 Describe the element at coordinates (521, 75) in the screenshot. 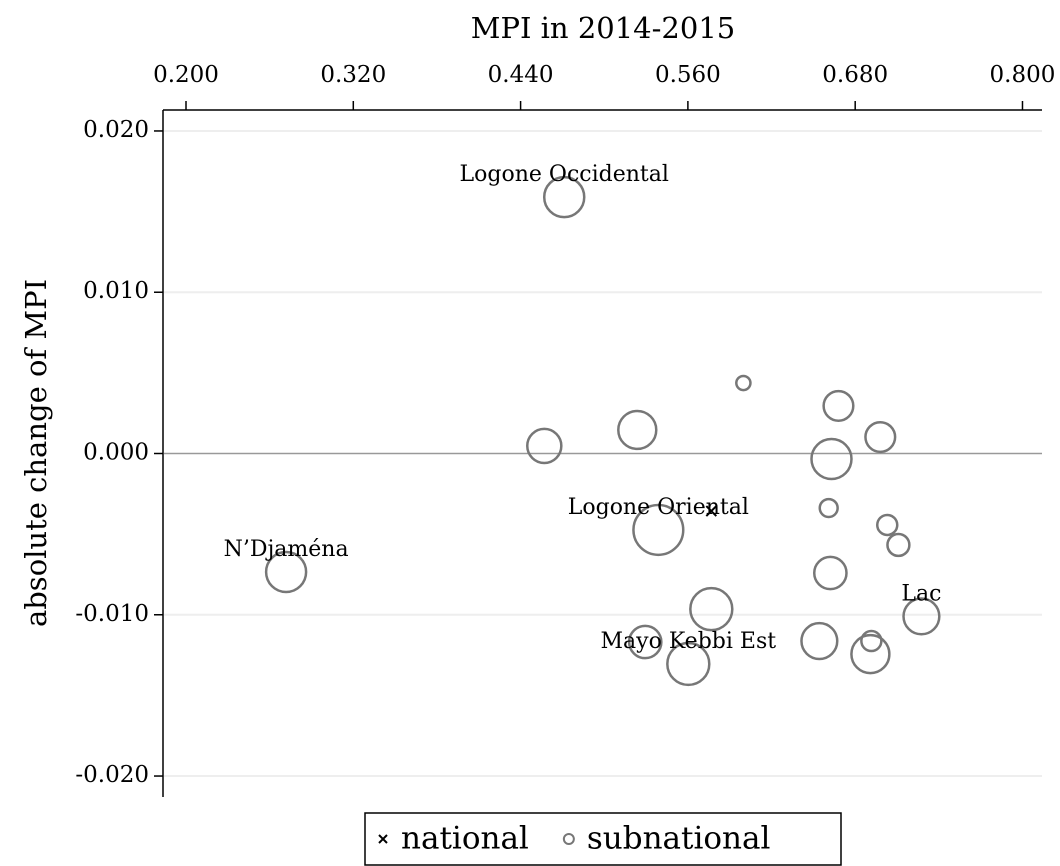

I see `x-tick-label: 0.440` at that location.